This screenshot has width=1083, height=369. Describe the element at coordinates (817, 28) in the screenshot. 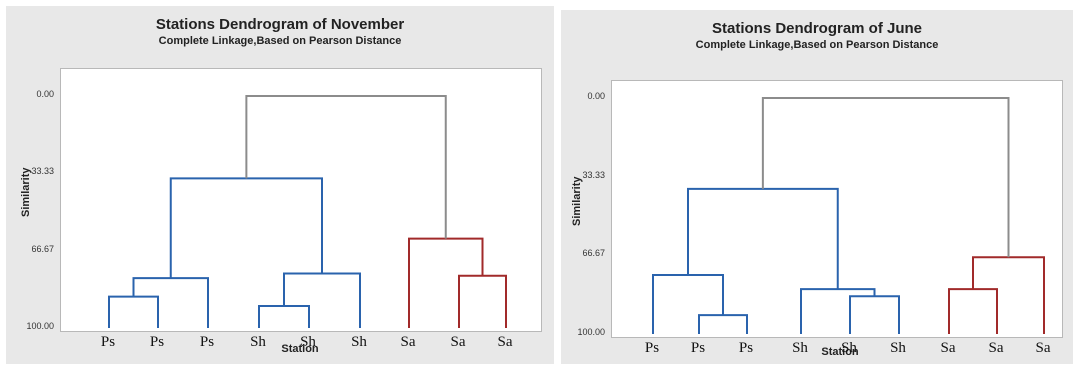

I see `chart-title: Stations Dendrogram of June` at that location.